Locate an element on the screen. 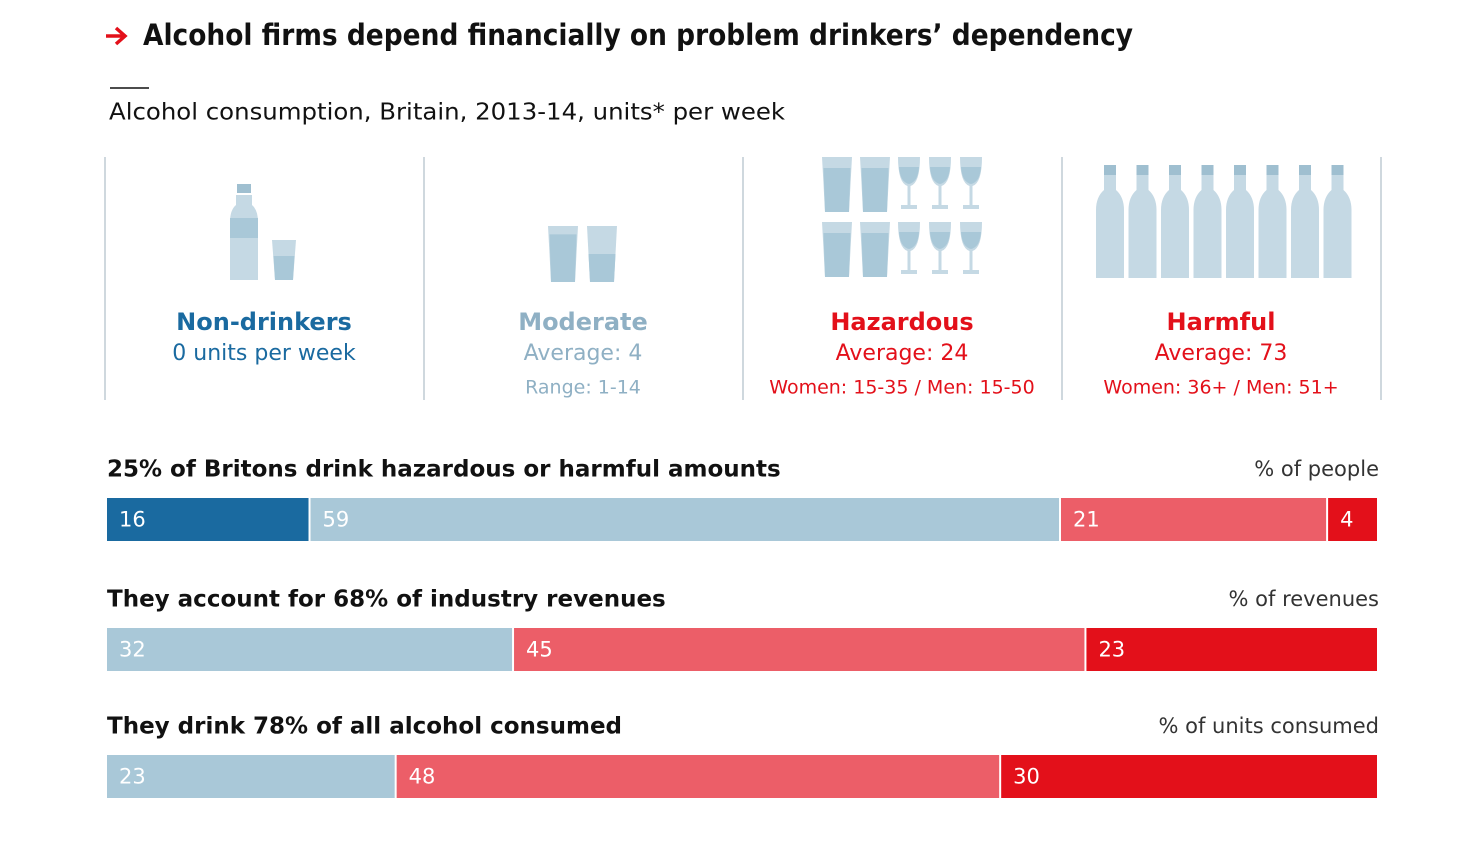  segment-label: 32 is located at coordinates (132, 650).